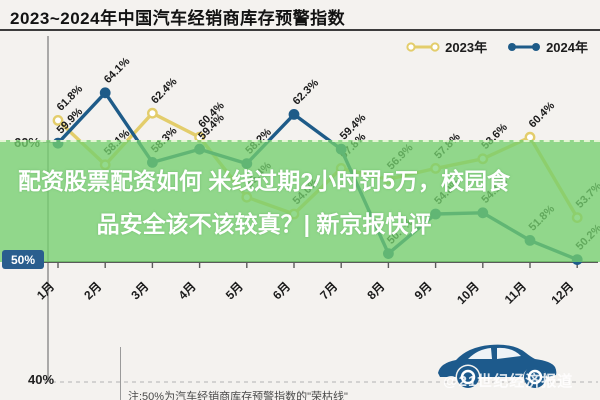 Image resolution: width=600 pixels, height=400 pixels. I want to click on data-point-label: 60.4%, so click(542, 115).